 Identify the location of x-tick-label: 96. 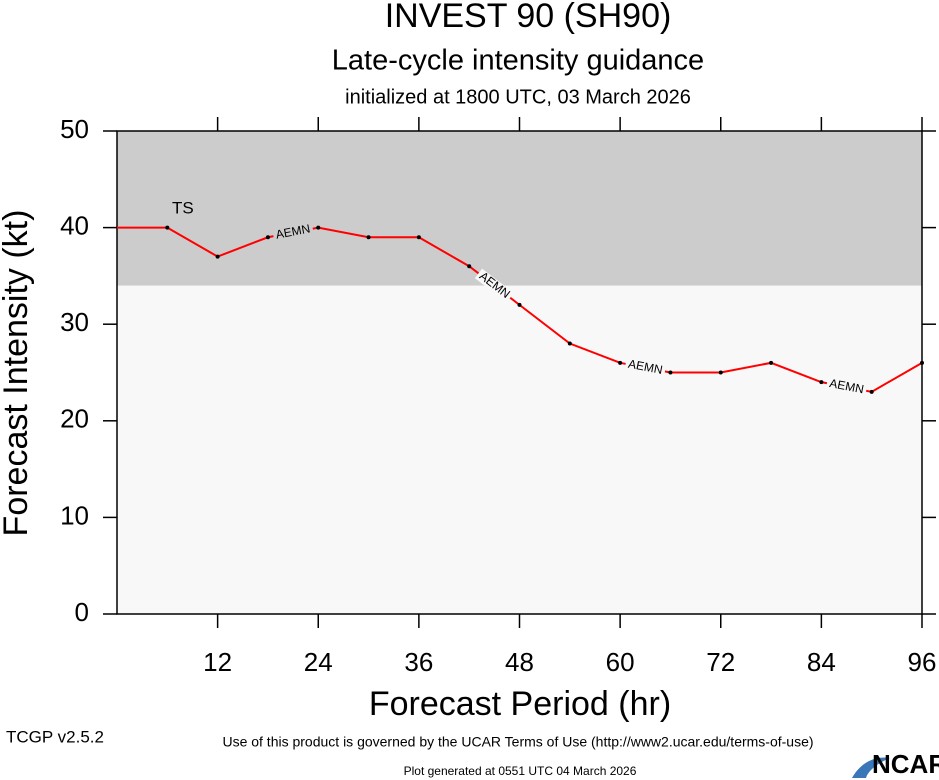
(922, 662).